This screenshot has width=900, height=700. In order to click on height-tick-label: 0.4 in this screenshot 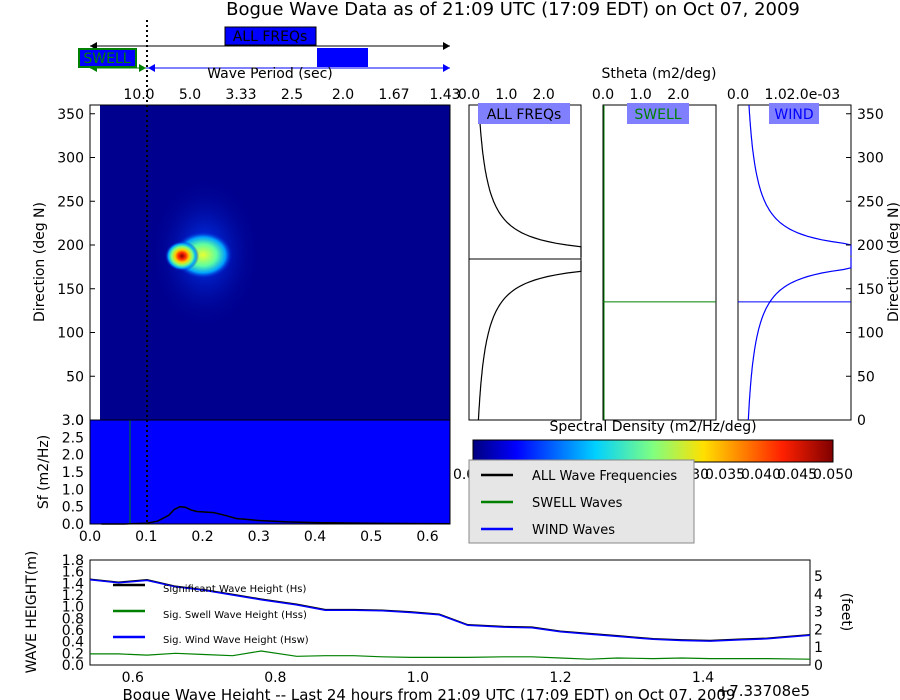, I will do `click(73, 643)`.